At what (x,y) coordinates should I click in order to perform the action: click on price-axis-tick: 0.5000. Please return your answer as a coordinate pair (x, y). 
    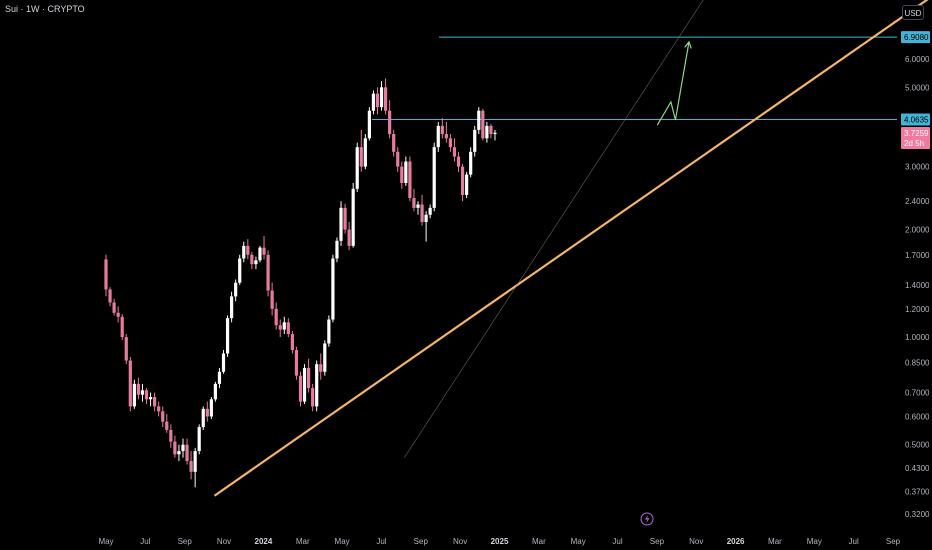
    Looking at the image, I should click on (917, 445).